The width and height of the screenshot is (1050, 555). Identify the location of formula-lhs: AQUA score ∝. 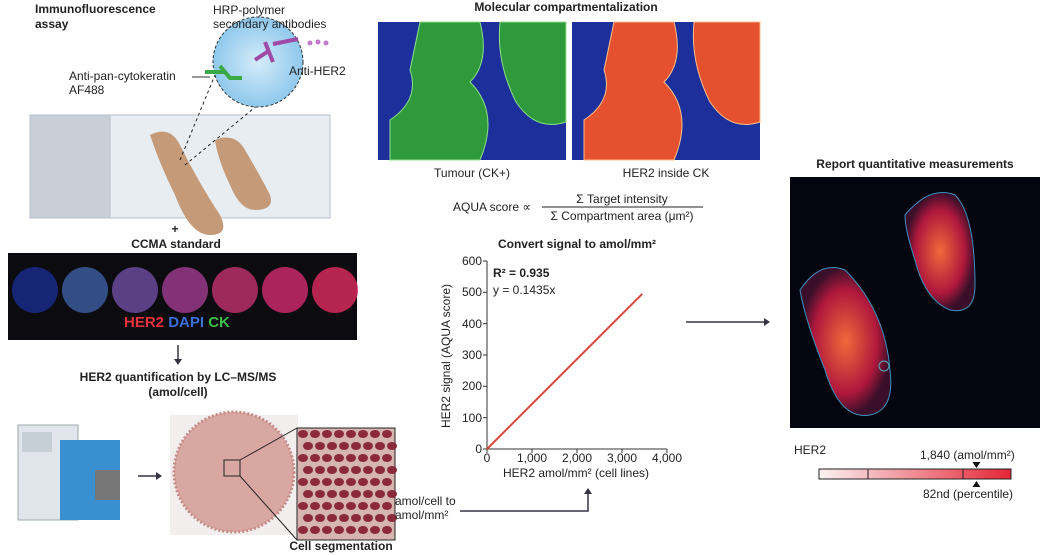
(492, 207).